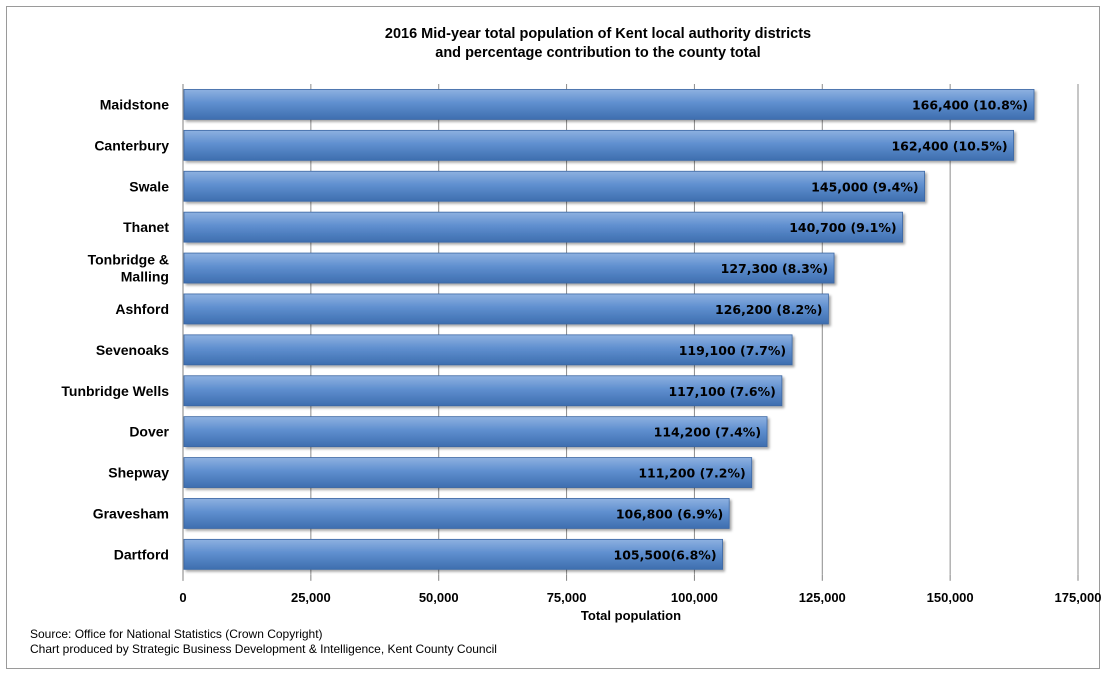  Describe the element at coordinates (732, 350) in the screenshot. I see `data-label: 119,100 (7.7%)` at that location.